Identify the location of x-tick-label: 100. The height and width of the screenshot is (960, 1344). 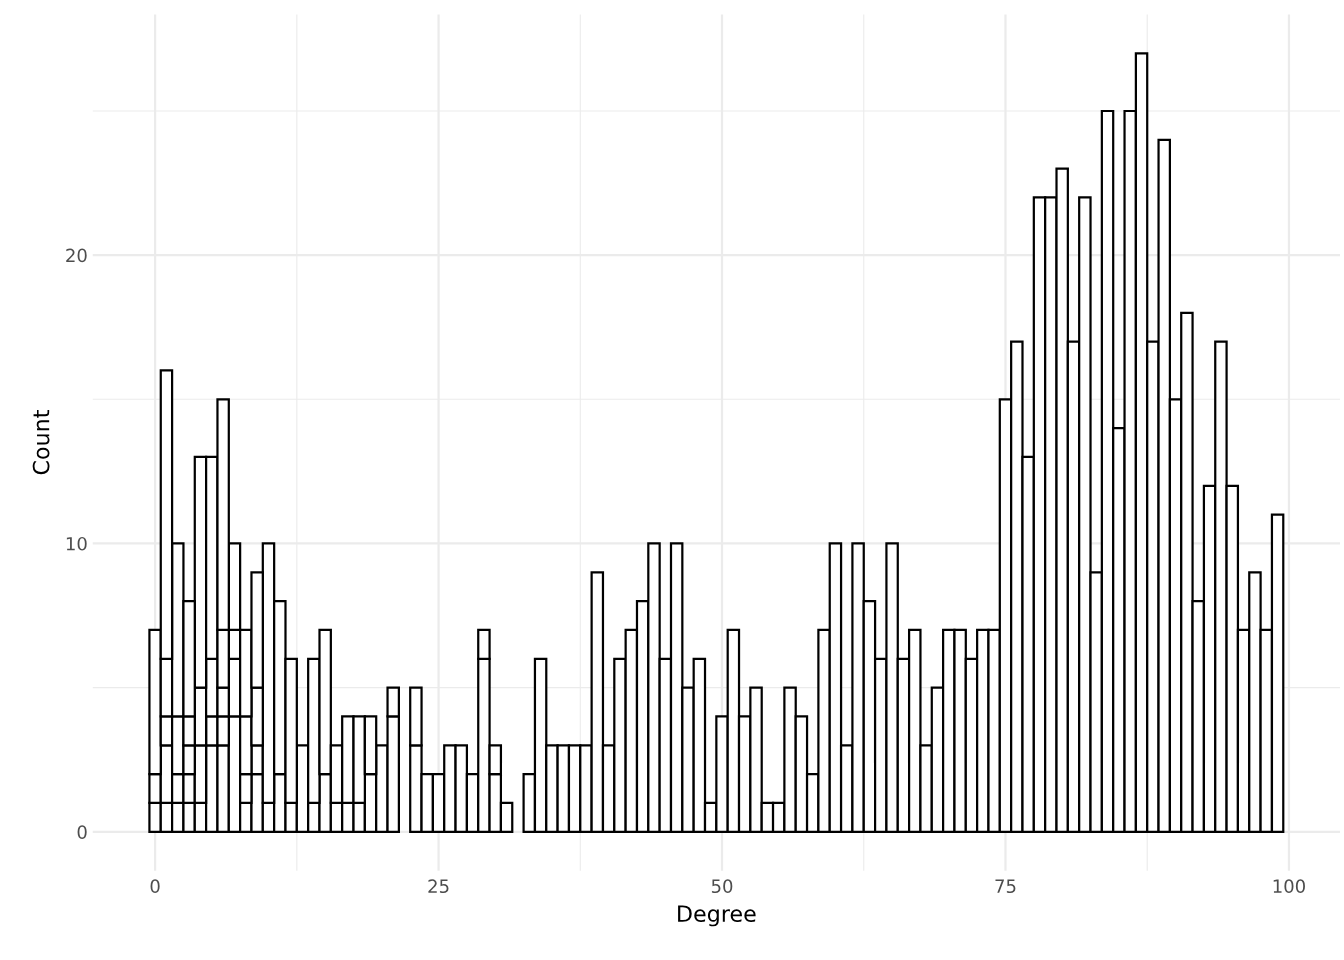
(1289, 886).